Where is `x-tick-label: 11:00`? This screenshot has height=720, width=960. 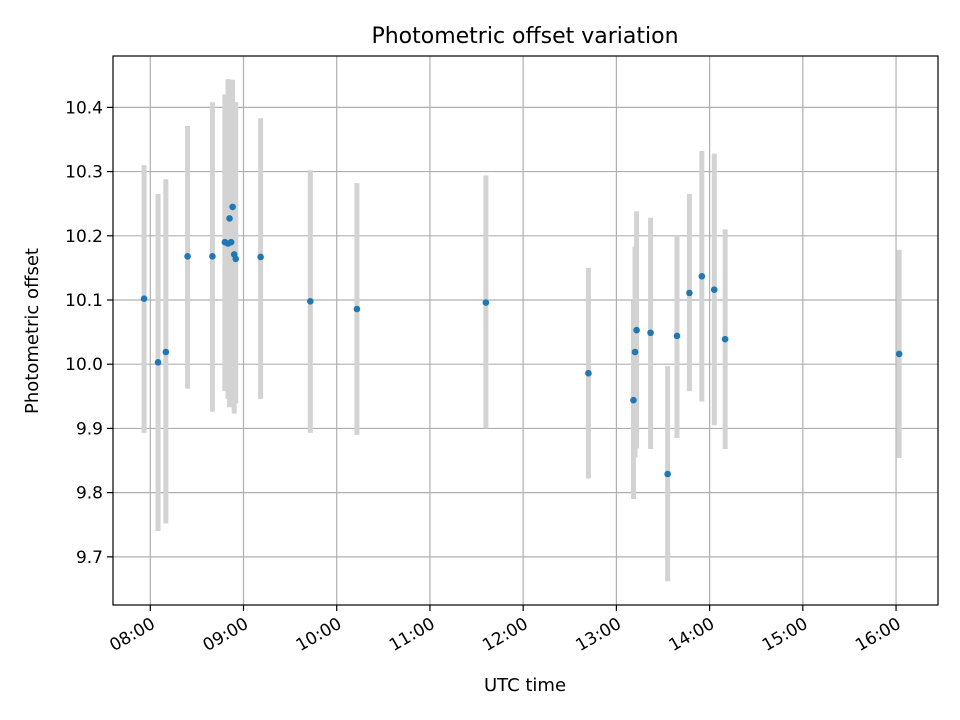
x-tick-label: 11:00 is located at coordinates (412, 635).